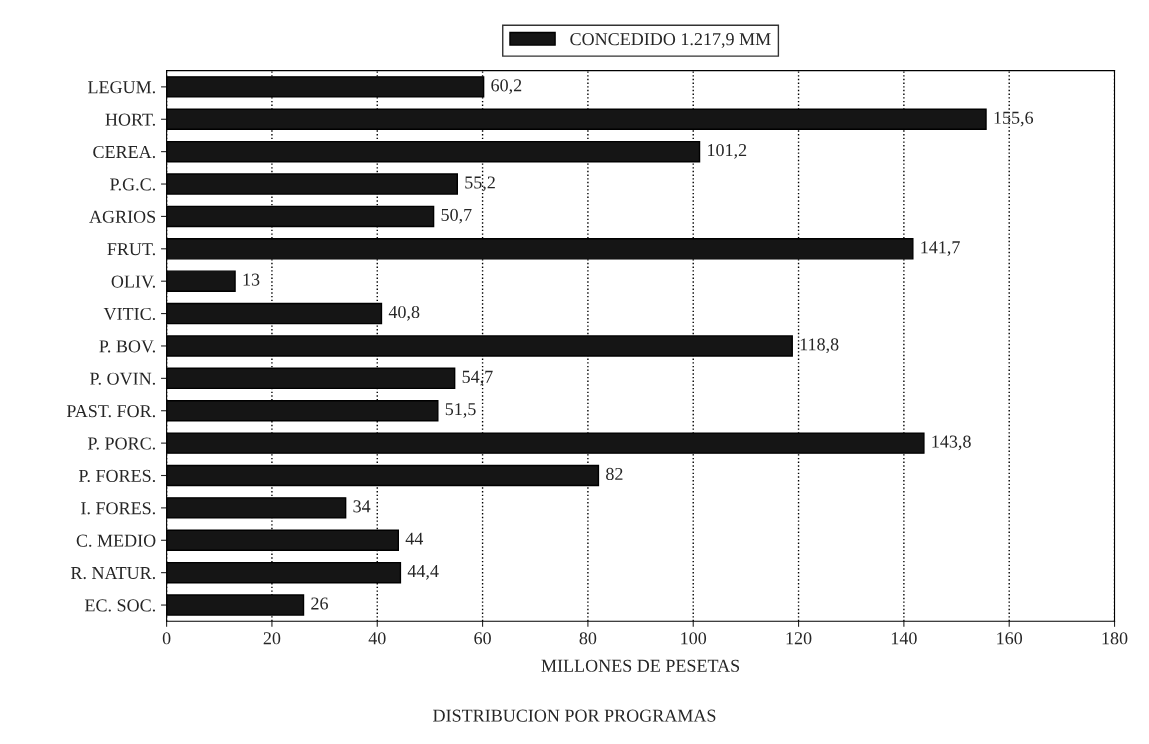  Describe the element at coordinates (133, 281) in the screenshot. I see `y-tick-label: OLIV.` at that location.